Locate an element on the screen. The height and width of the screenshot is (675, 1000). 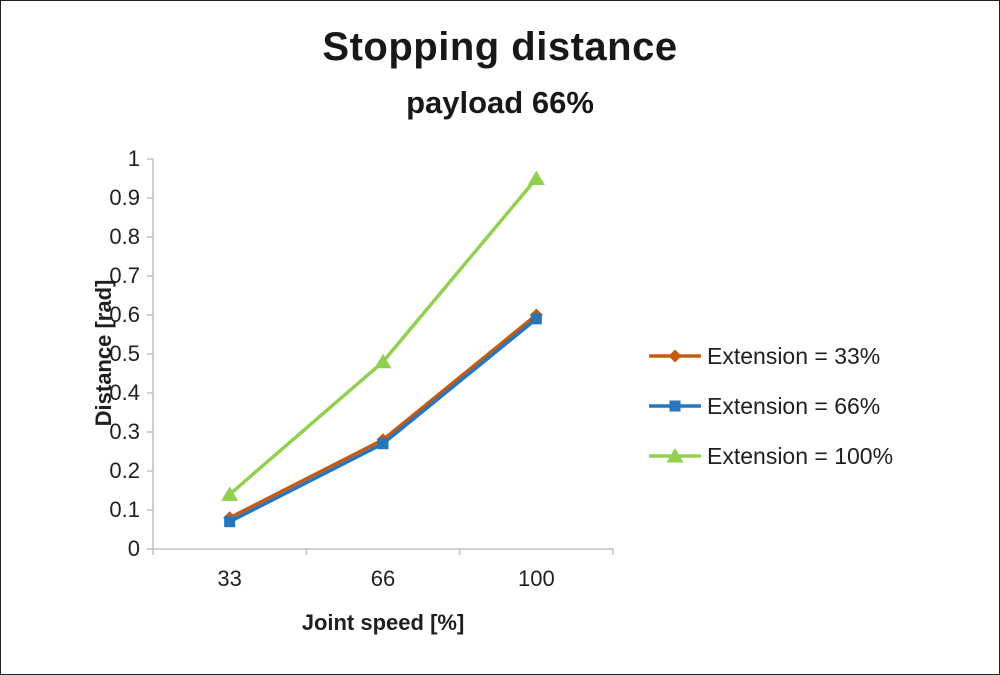
x-tick-label: 100 is located at coordinates (536, 578).